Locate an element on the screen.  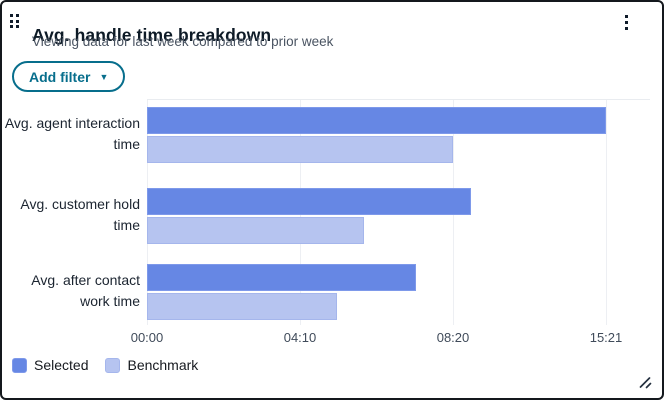
category-label: Avg. agent interaction time is located at coordinates (72, 133).